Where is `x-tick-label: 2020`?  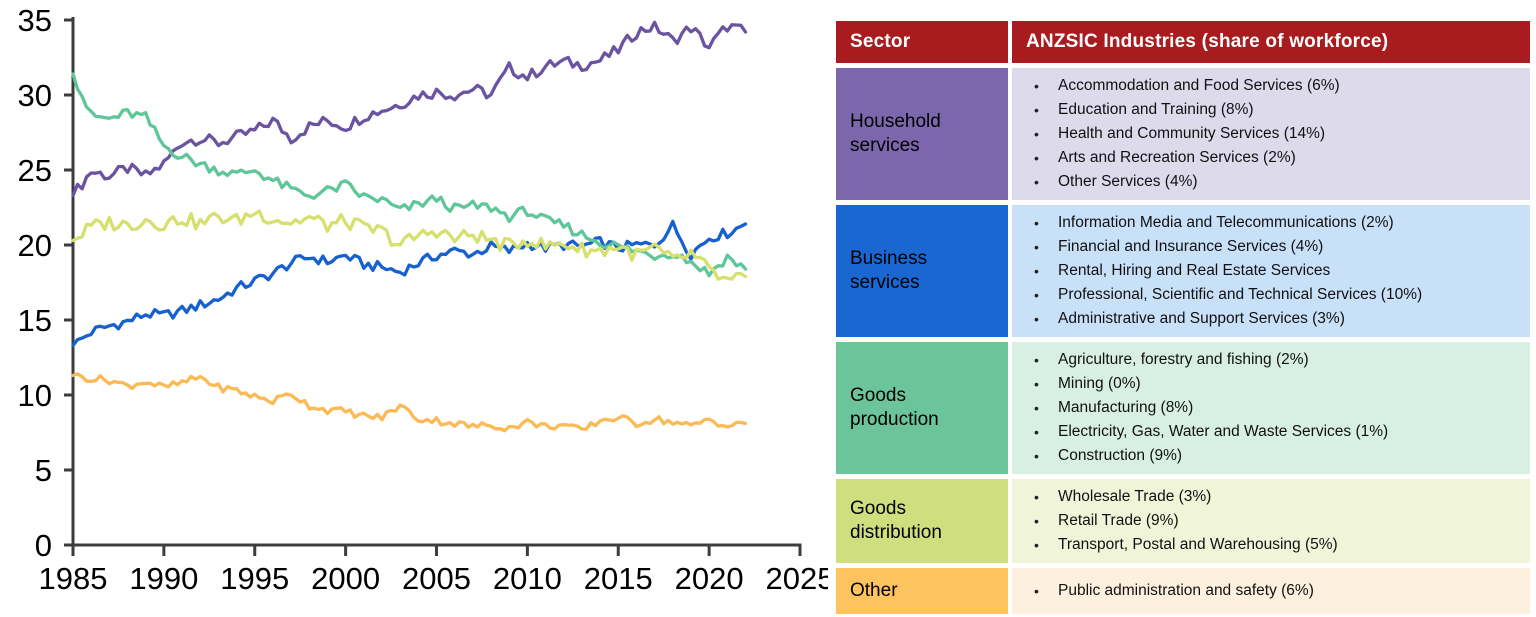 x-tick-label: 2020 is located at coordinates (709, 578).